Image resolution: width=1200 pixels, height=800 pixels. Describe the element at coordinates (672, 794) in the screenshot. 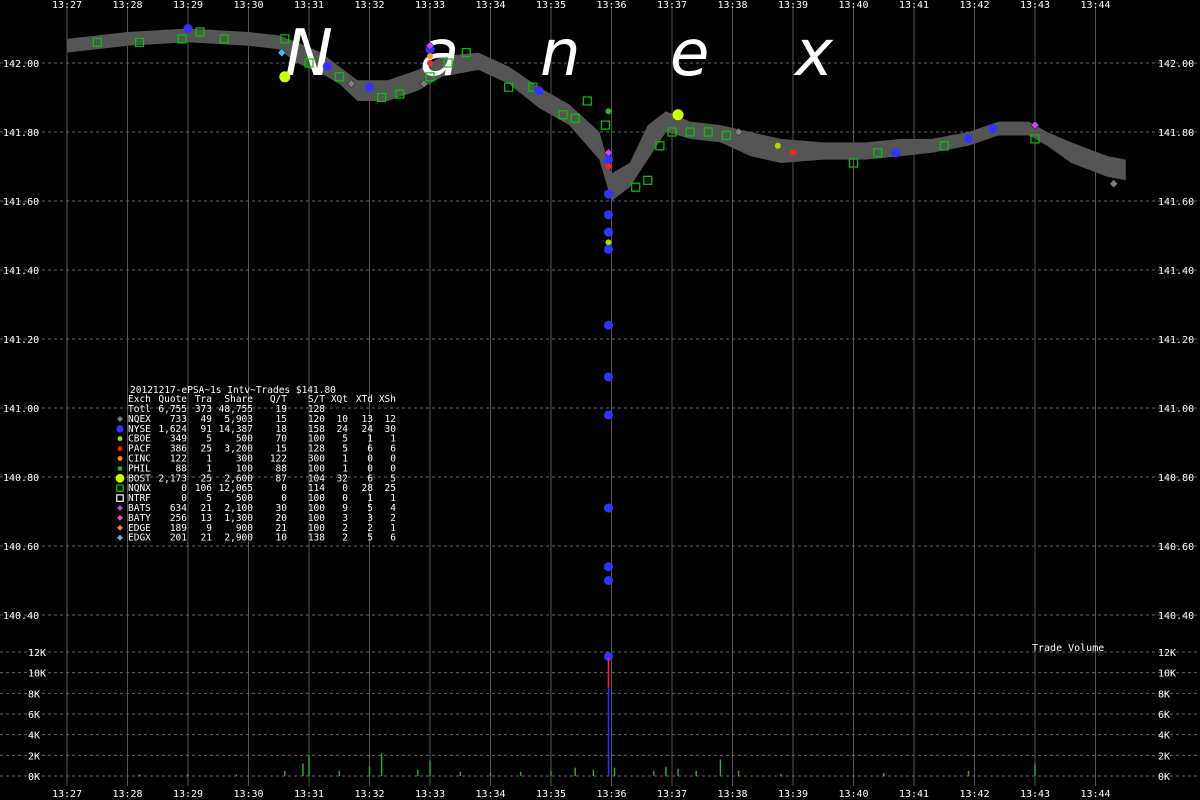

I see `x-tick-label-bottom: 13:37` at that location.